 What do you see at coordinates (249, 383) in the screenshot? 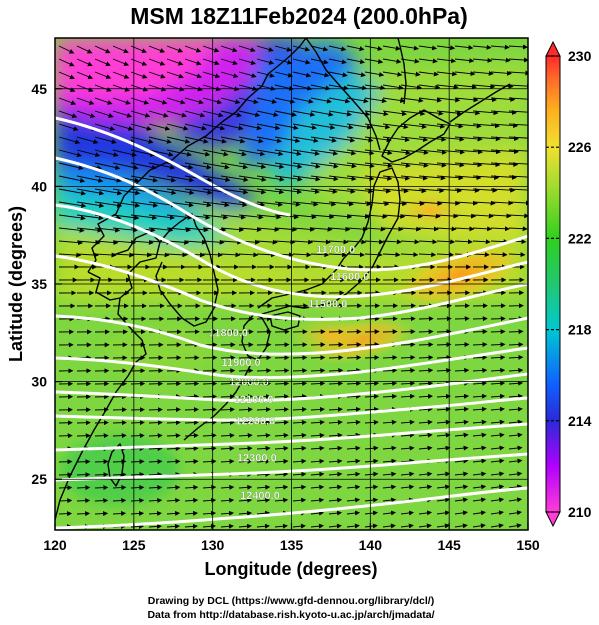
I see `contour-label: 12000.0` at bounding box center [249, 383].